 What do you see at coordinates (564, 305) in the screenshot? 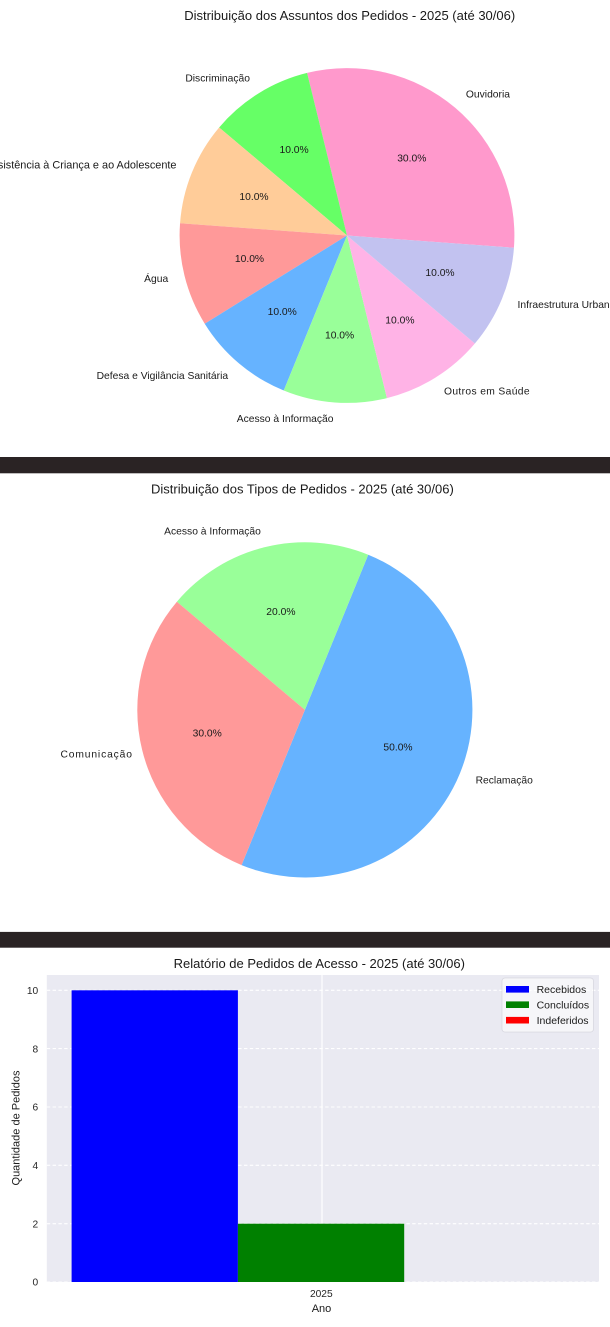
I see `svg-text: Infraestrutura Urbana` at bounding box center [564, 305].